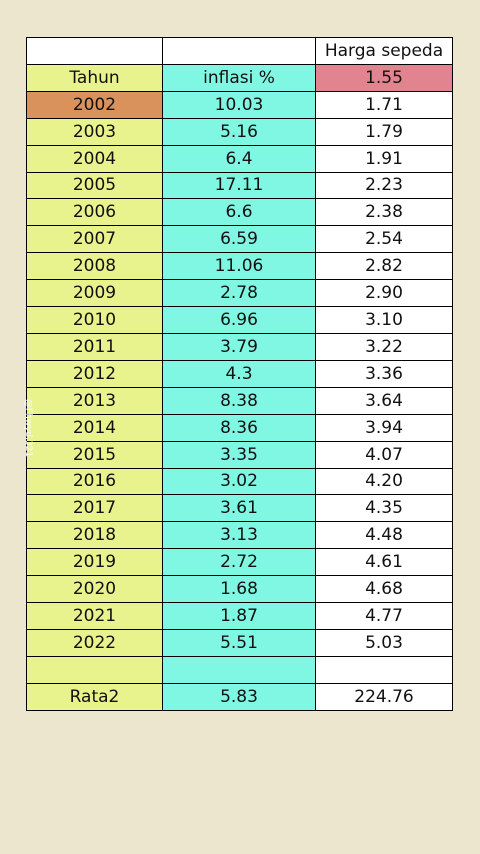 The height and width of the screenshot is (854, 480). Describe the element at coordinates (384, 131) in the screenshot. I see `price-cell: 1.79` at that location.